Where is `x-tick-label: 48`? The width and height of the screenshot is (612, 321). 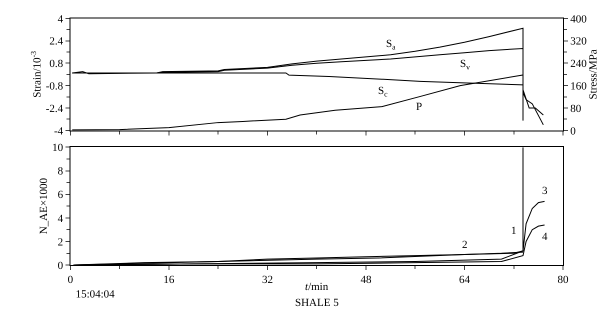
x-tick-label: 48 is located at coordinates (366, 280).